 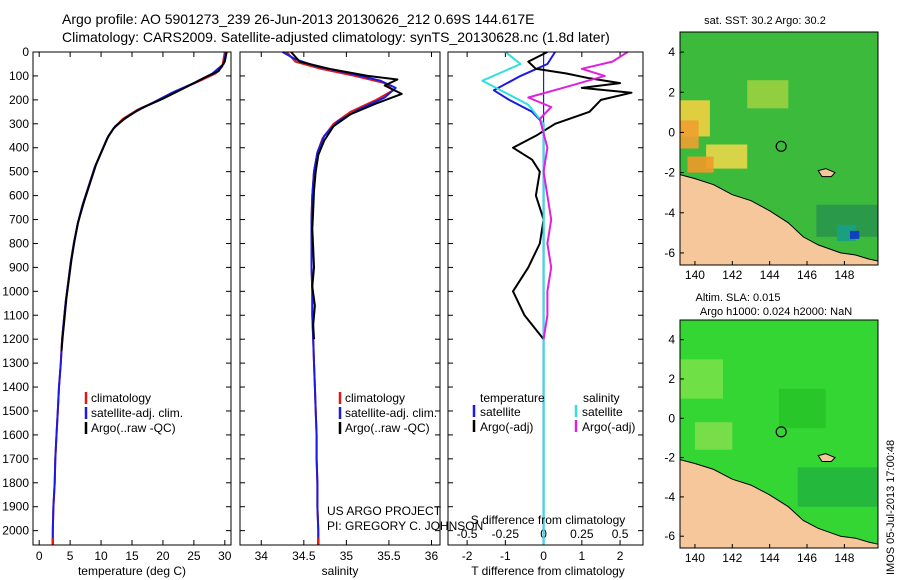 What do you see at coordinates (340, 571) in the screenshot?
I see `salinity-xlabel: salinity` at bounding box center [340, 571].